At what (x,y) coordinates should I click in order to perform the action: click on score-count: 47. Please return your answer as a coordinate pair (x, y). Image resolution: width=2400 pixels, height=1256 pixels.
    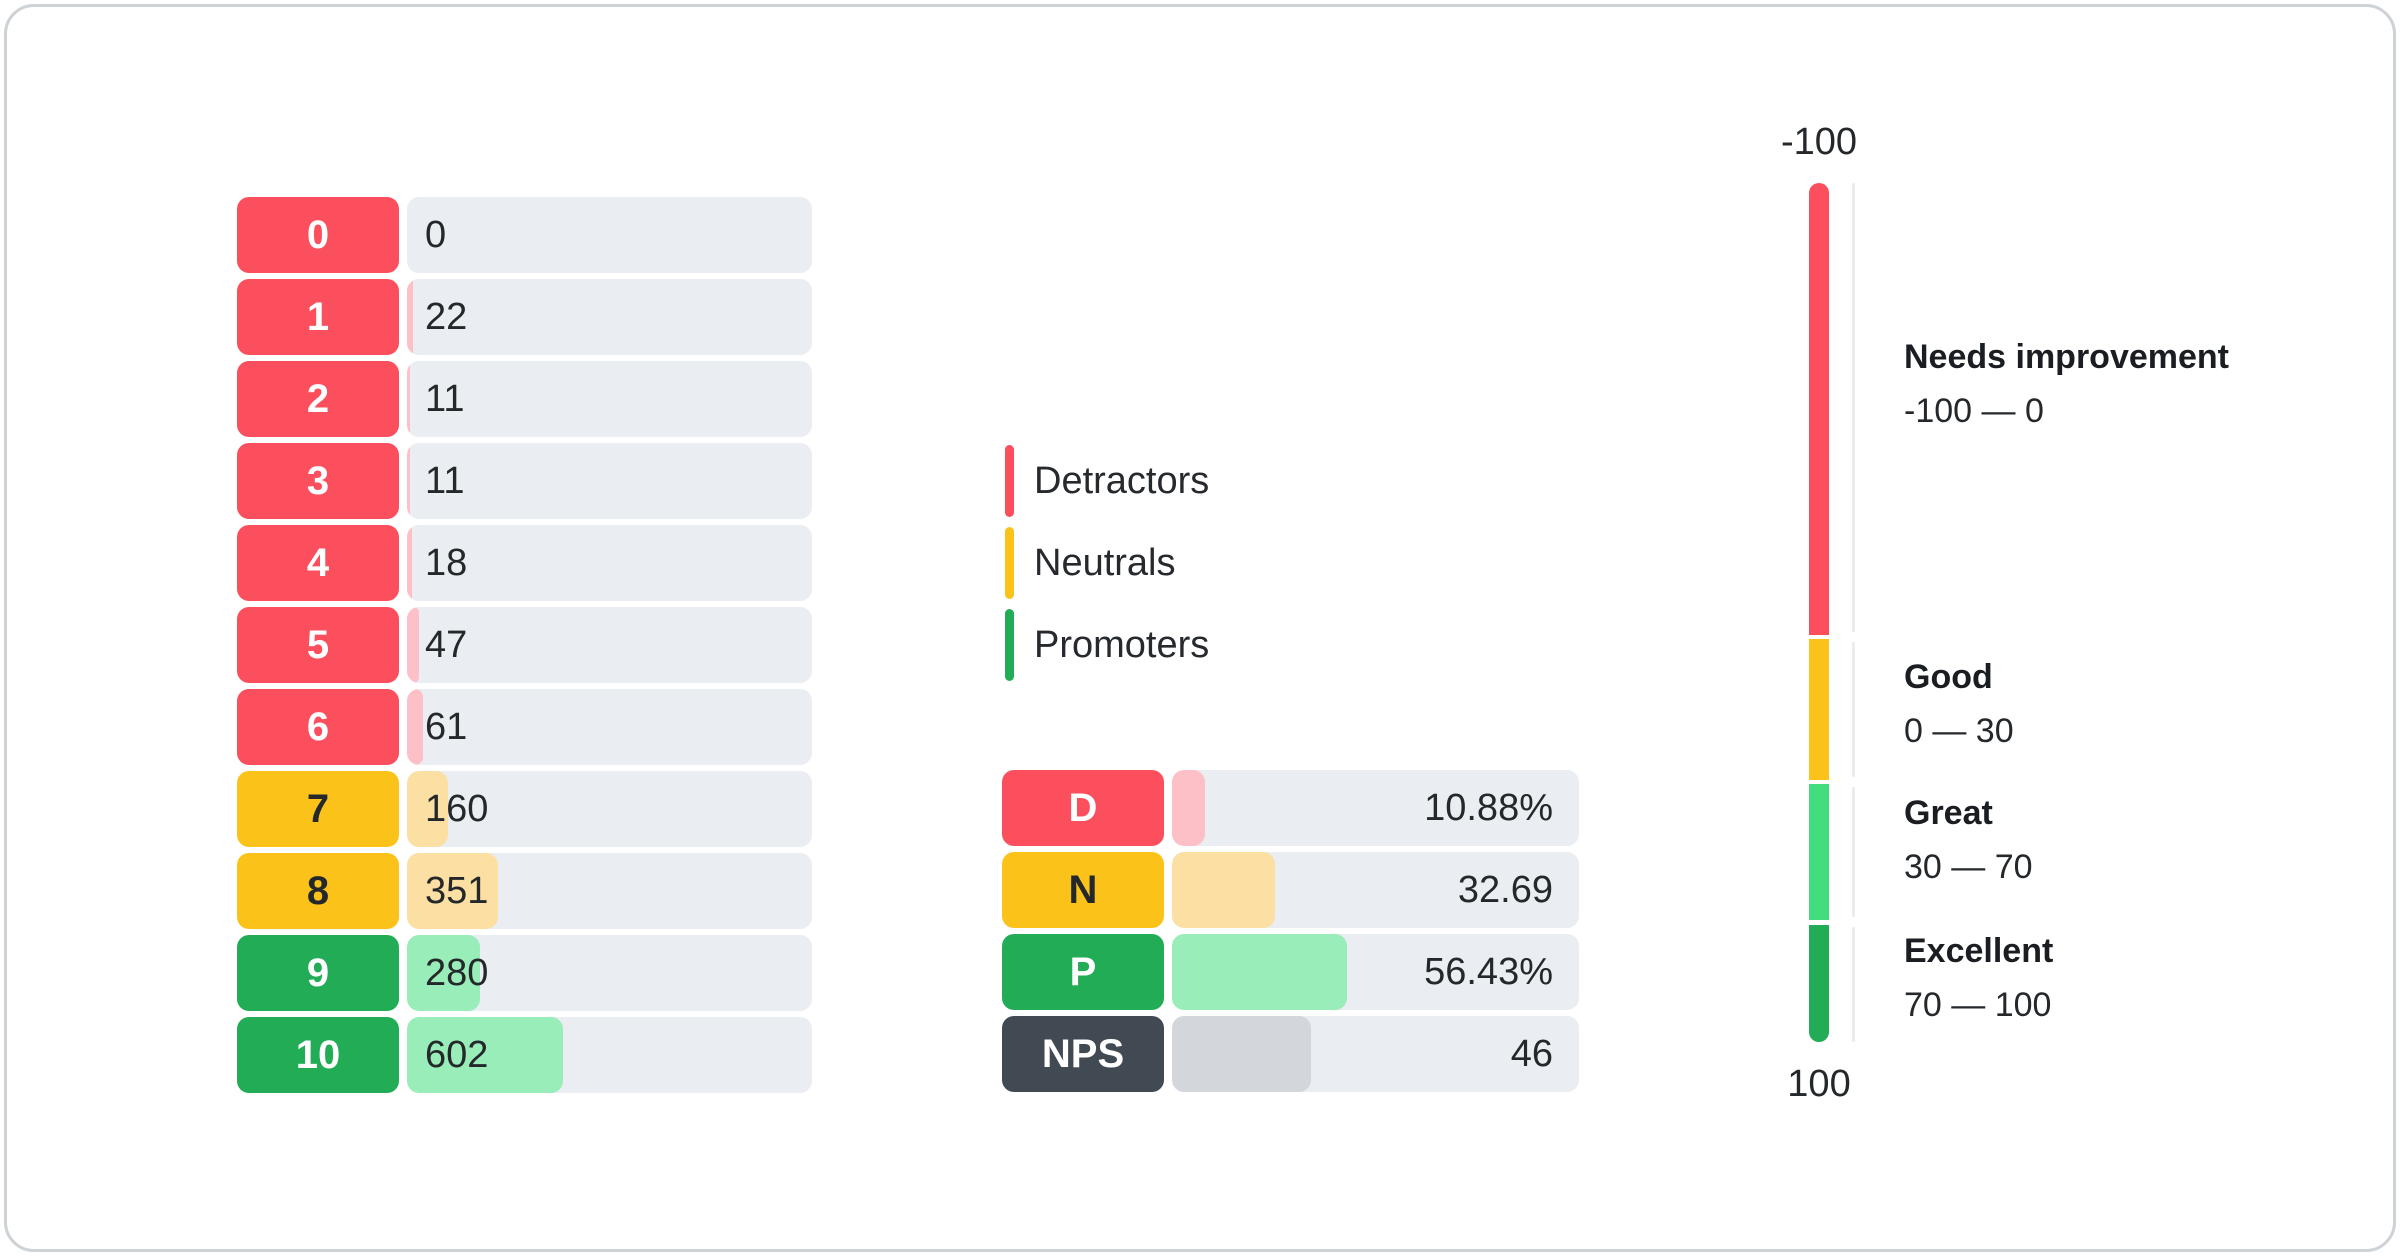
    Looking at the image, I should click on (446, 644).